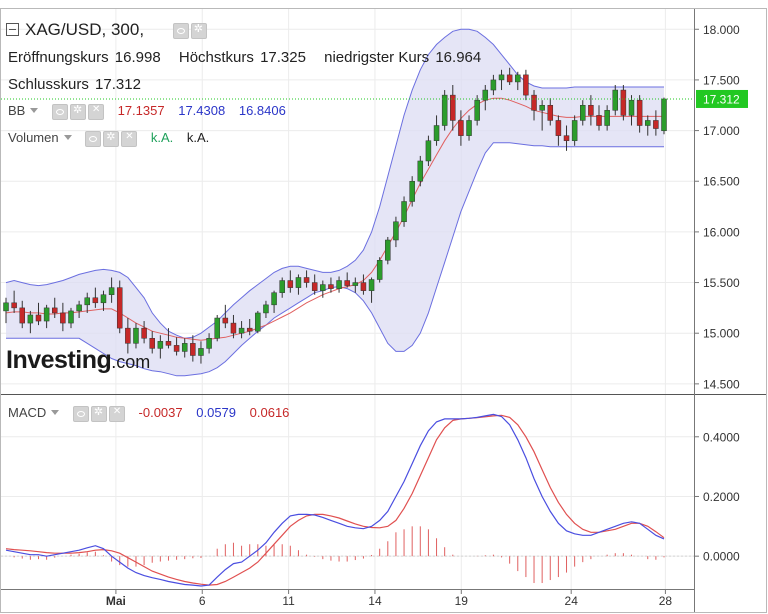  What do you see at coordinates (78, 360) in the screenshot?
I see `investing-logo: Investing.com` at bounding box center [78, 360].